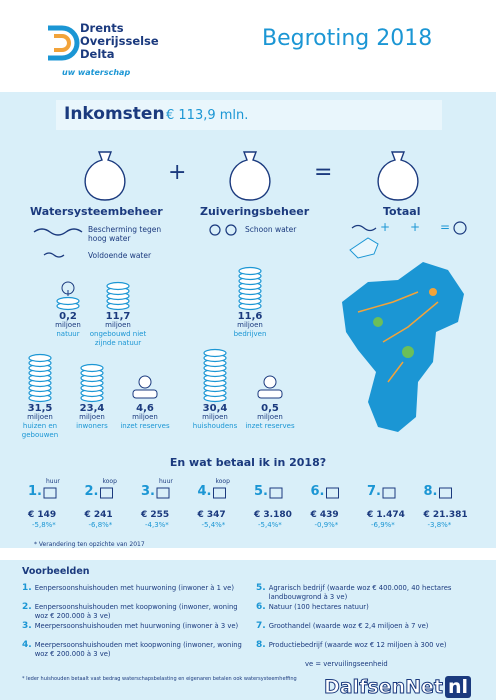 This screenshot has height=700, width=496. I want to click on logo-tagline: uw waterschap, so click(96, 72).